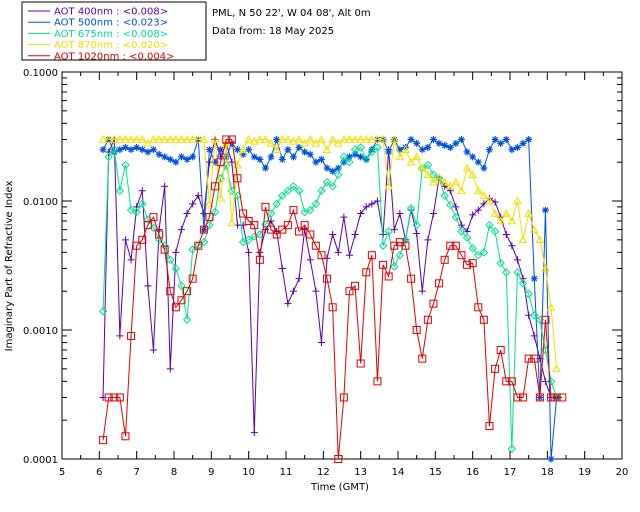  Describe the element at coordinates (40, 460) in the screenshot. I see `y-tick-label: 0.0001` at that location.